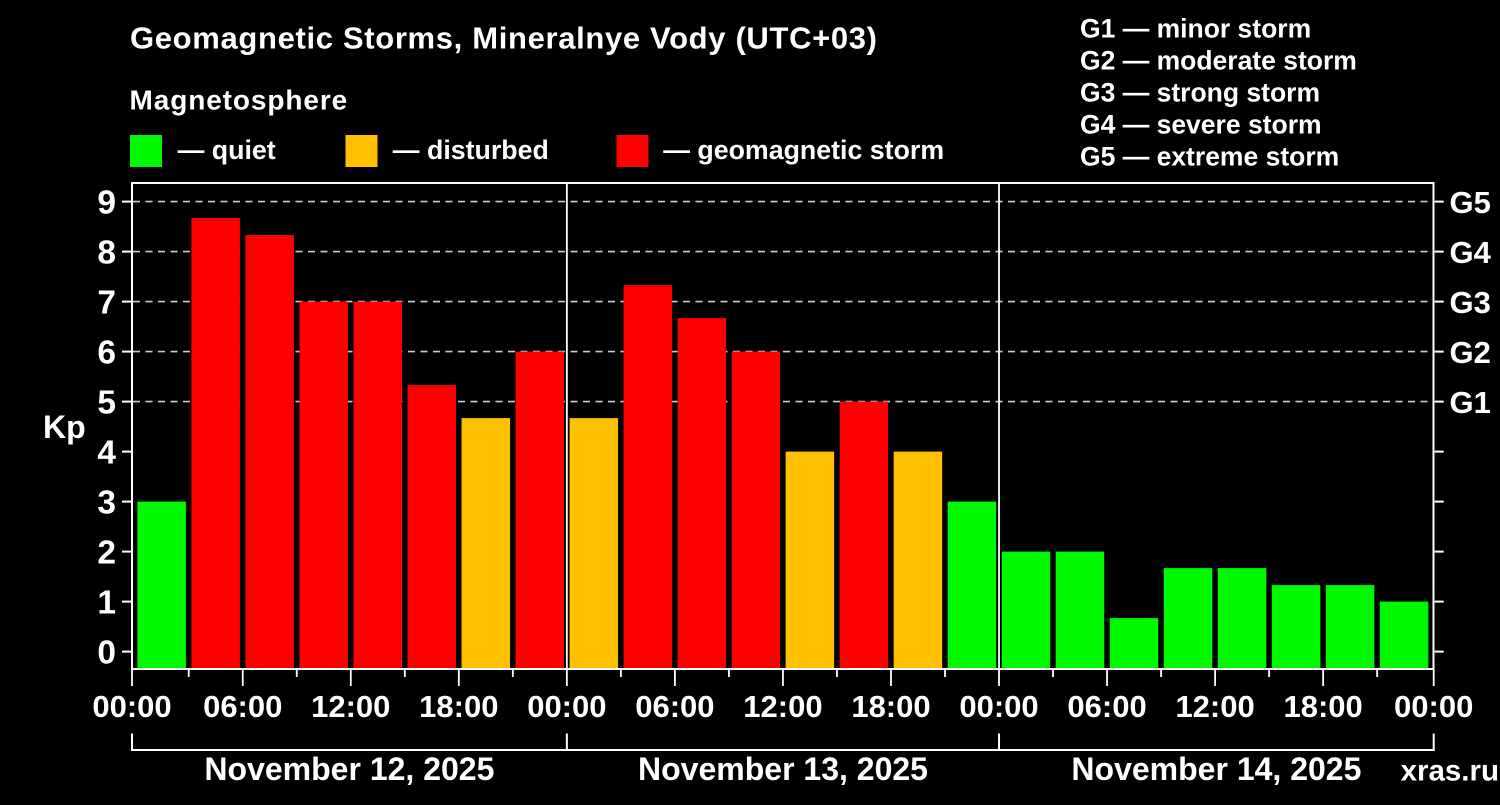 The image size is (1500, 805). What do you see at coordinates (106, 503) in the screenshot?
I see `svg-text: 3` at bounding box center [106, 503].